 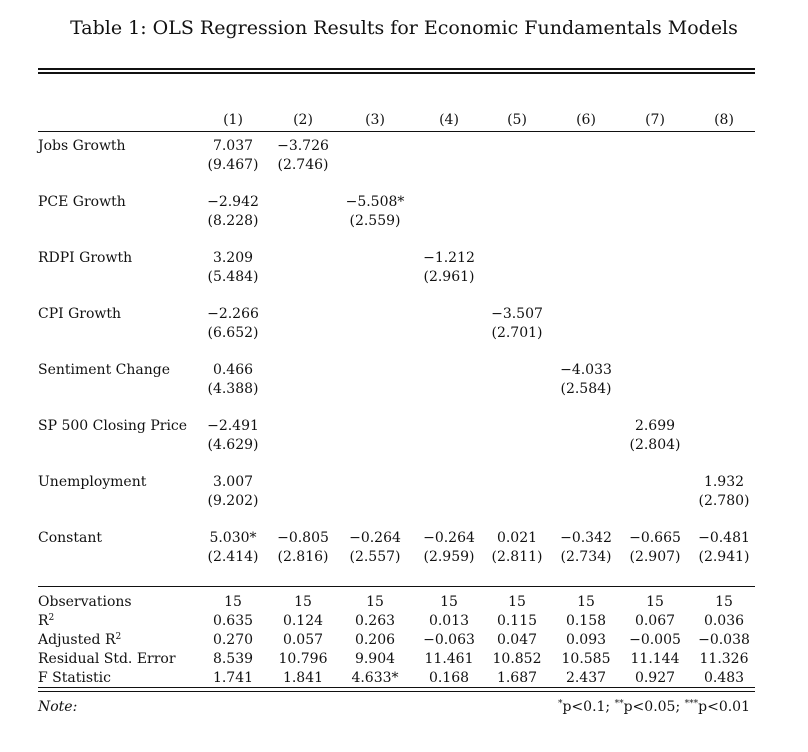 I want to click on stats-rule, so click(x=396, y=586).